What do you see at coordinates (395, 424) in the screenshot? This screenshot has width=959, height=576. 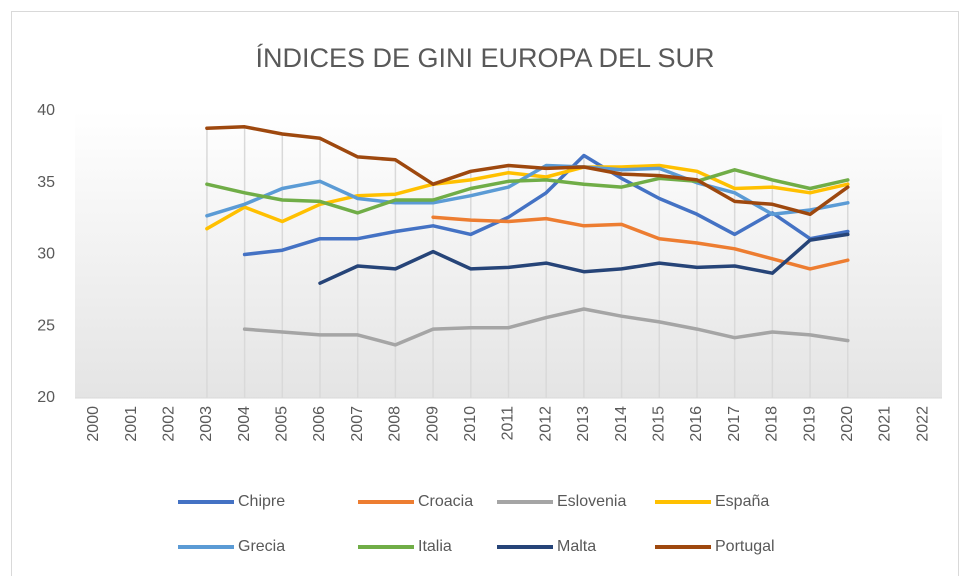 I see `x-tick-label: 2008` at bounding box center [395, 424].